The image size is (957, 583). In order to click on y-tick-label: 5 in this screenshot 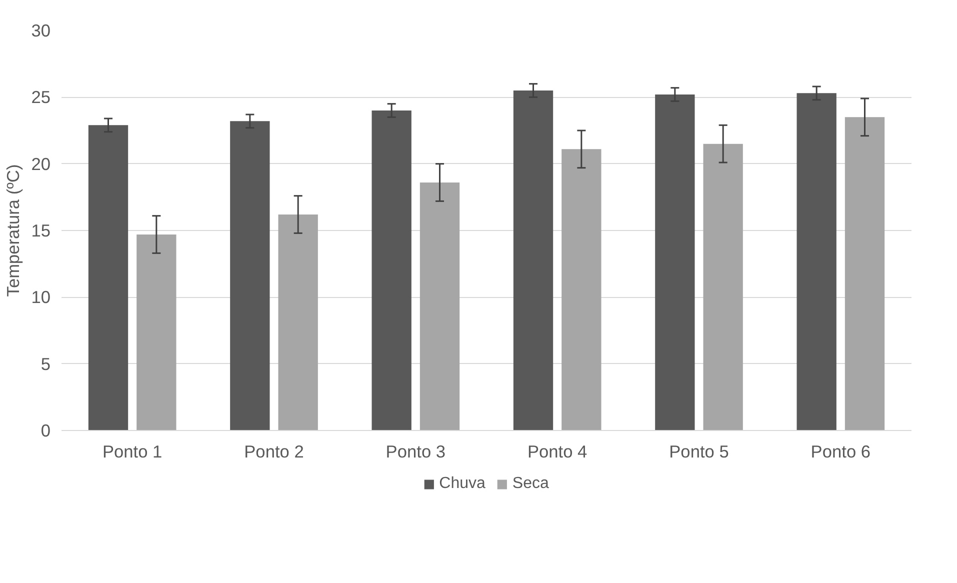, I will do `click(45, 364)`.